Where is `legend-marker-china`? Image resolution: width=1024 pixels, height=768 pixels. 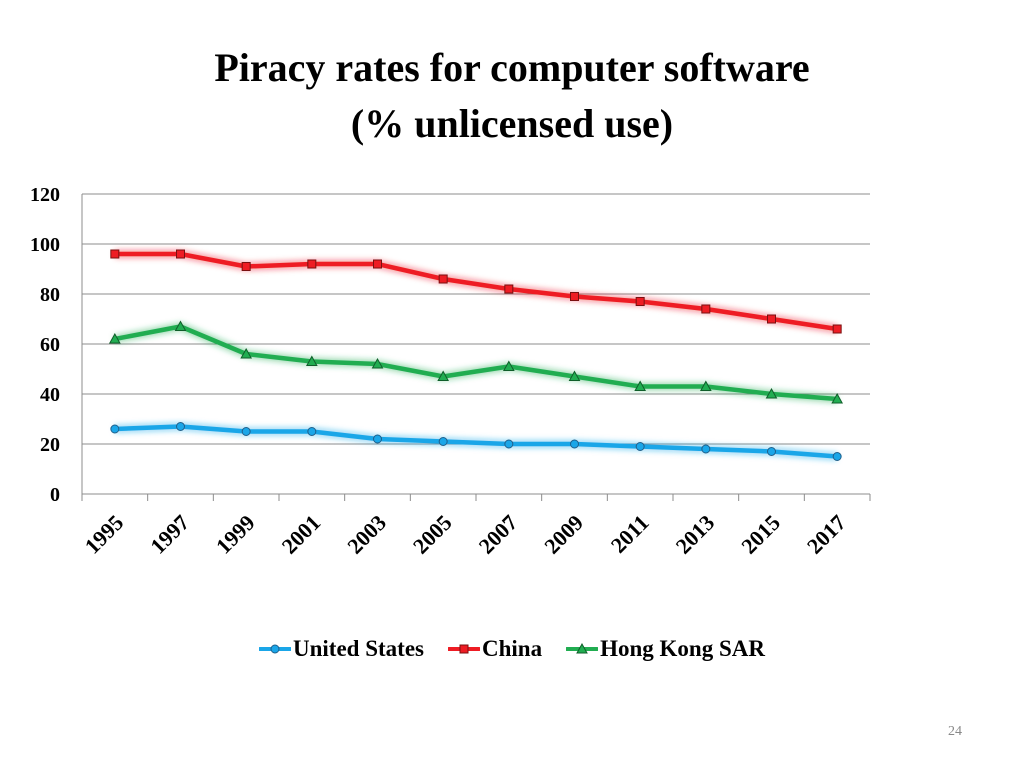 legend-marker-china is located at coordinates (464, 649).